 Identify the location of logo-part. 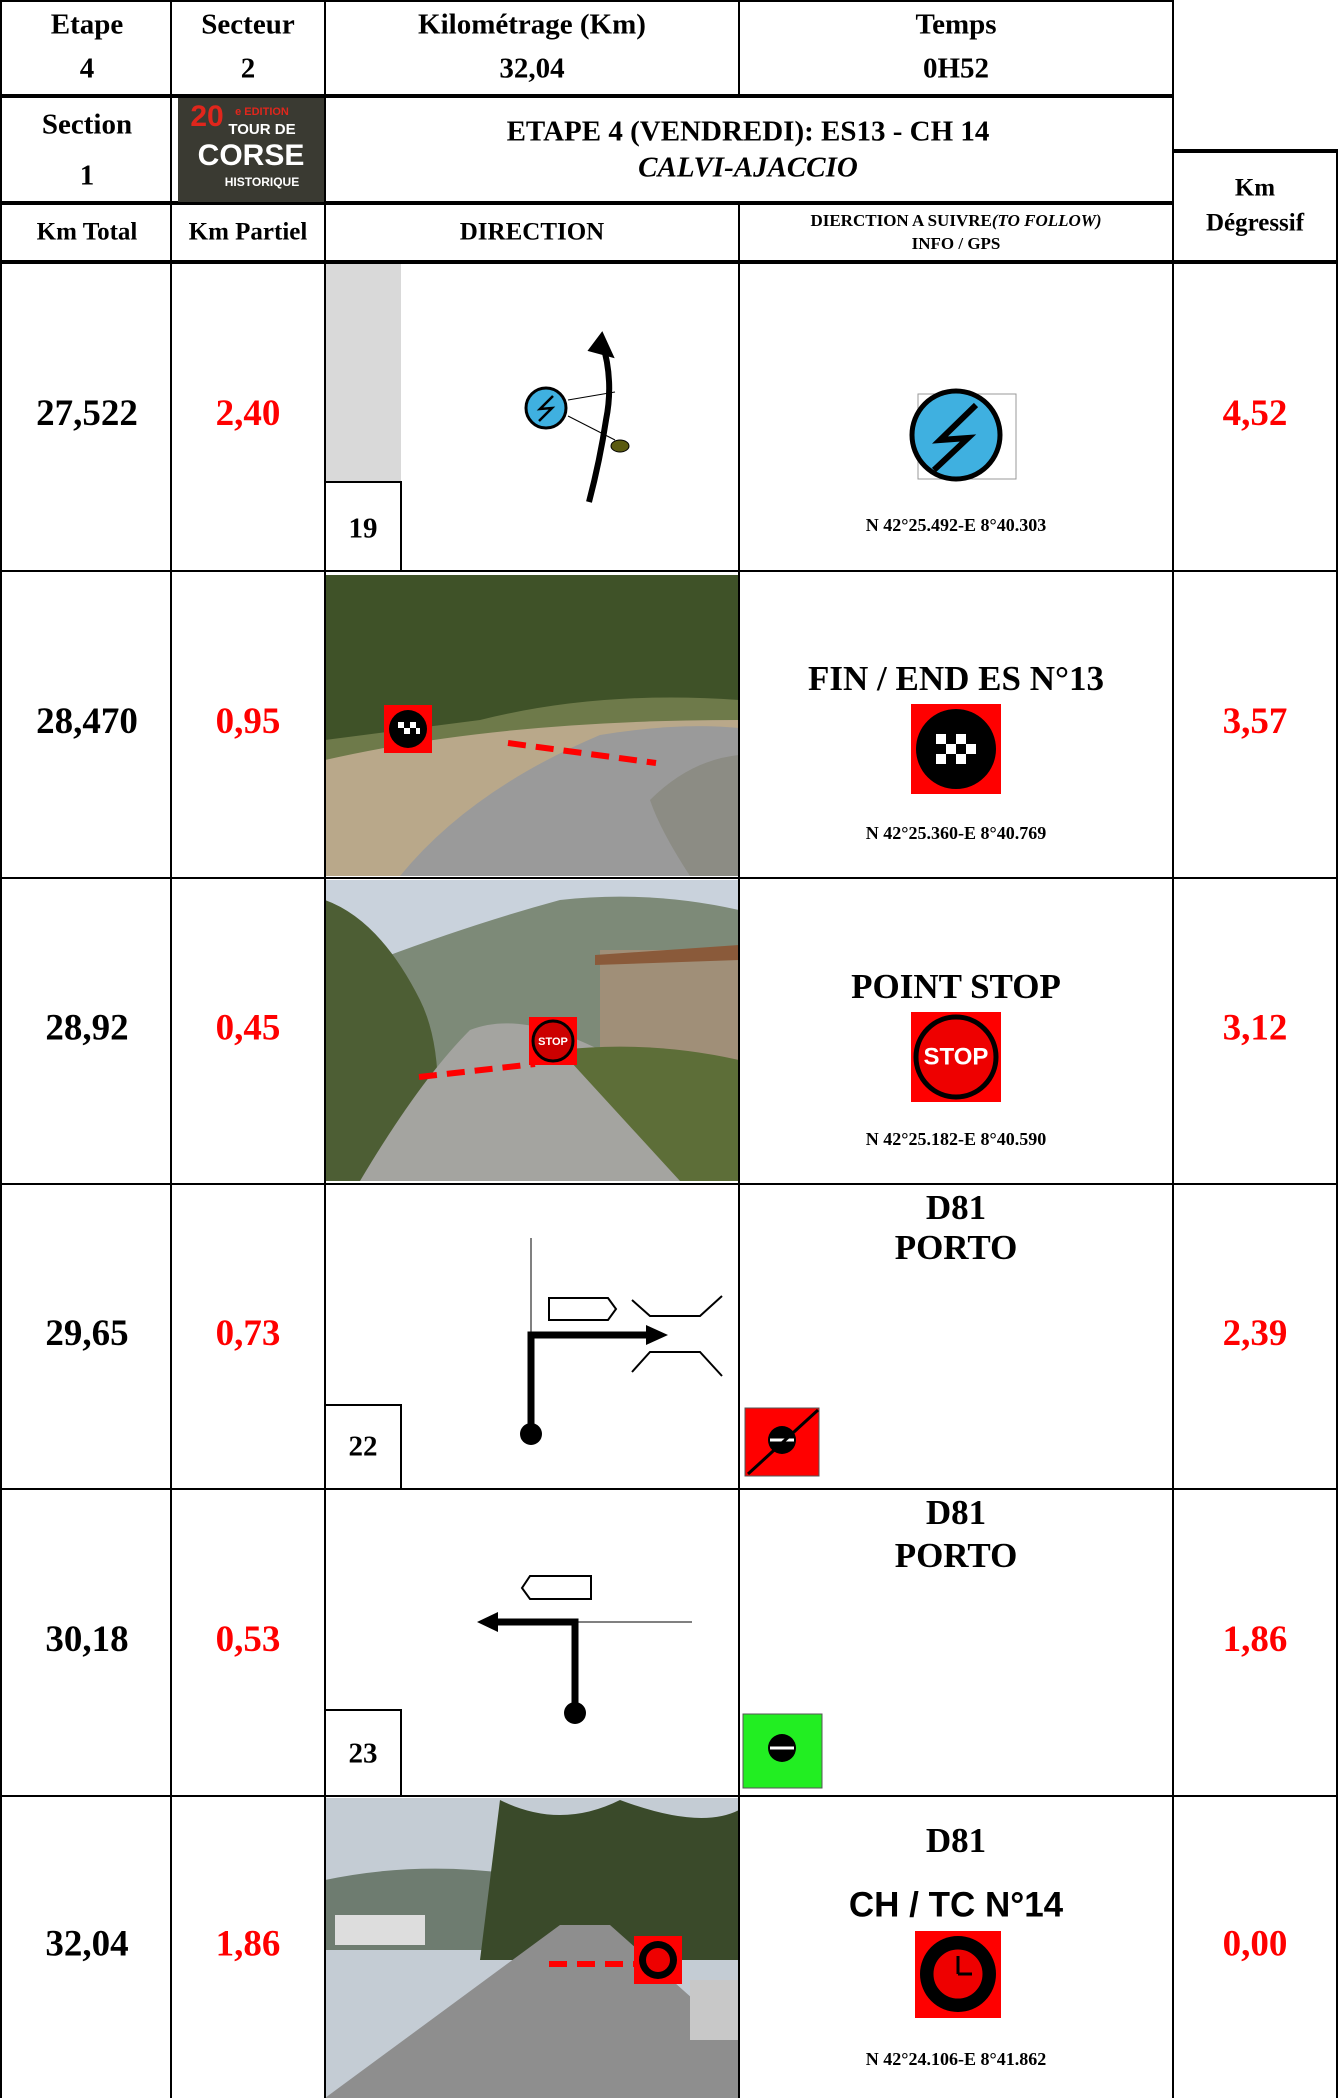
(251, 150).